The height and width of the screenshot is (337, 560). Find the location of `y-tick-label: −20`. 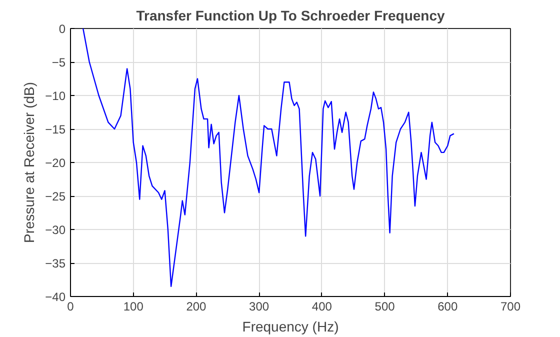

y-tick-label: −20 is located at coordinates (55, 163).